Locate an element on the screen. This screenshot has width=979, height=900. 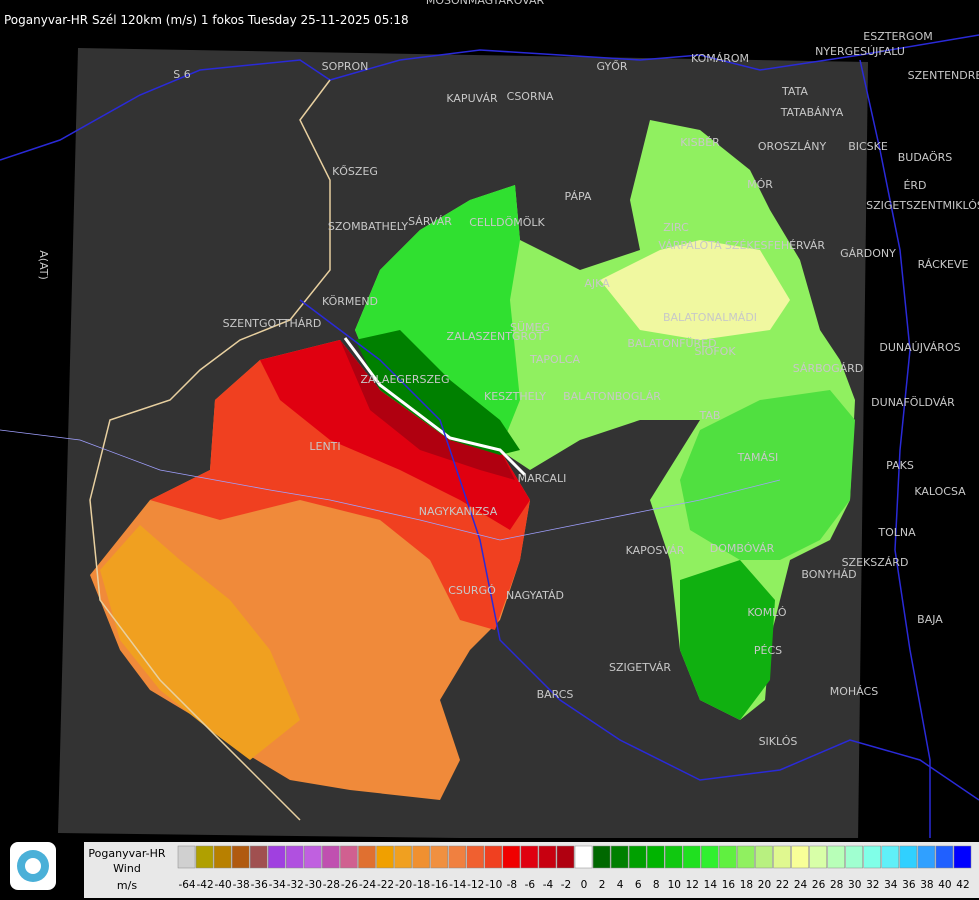
legend-source: Poganyvar-HR is located at coordinates (126, 853).